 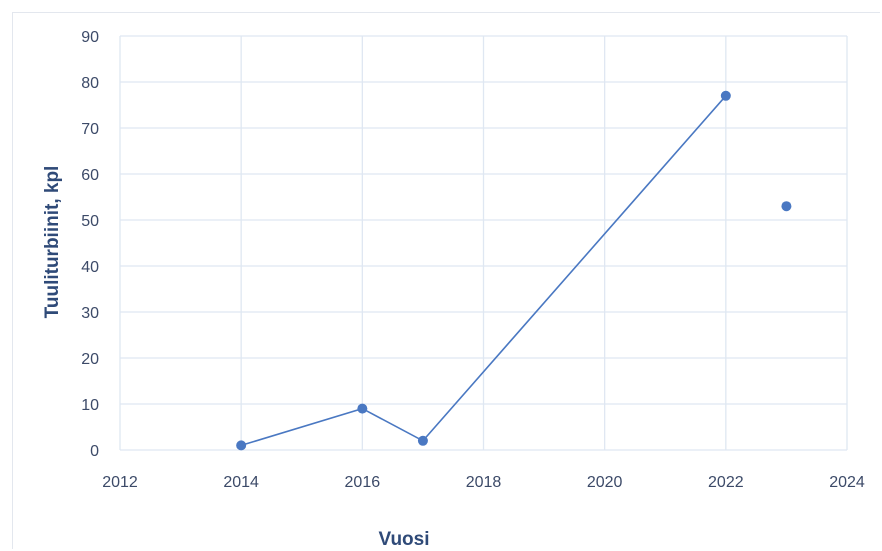 What do you see at coordinates (726, 482) in the screenshot?
I see `x-tick-label: 2022` at bounding box center [726, 482].